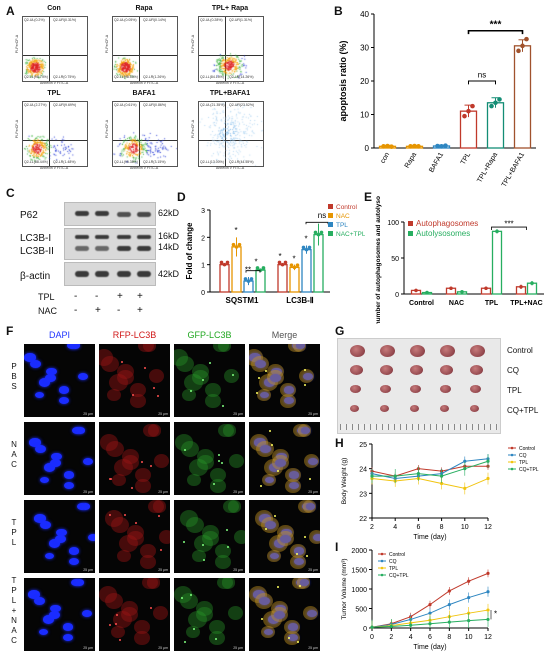  I want to click on column-header-1: RFP-LC3B, so click(134, 335).